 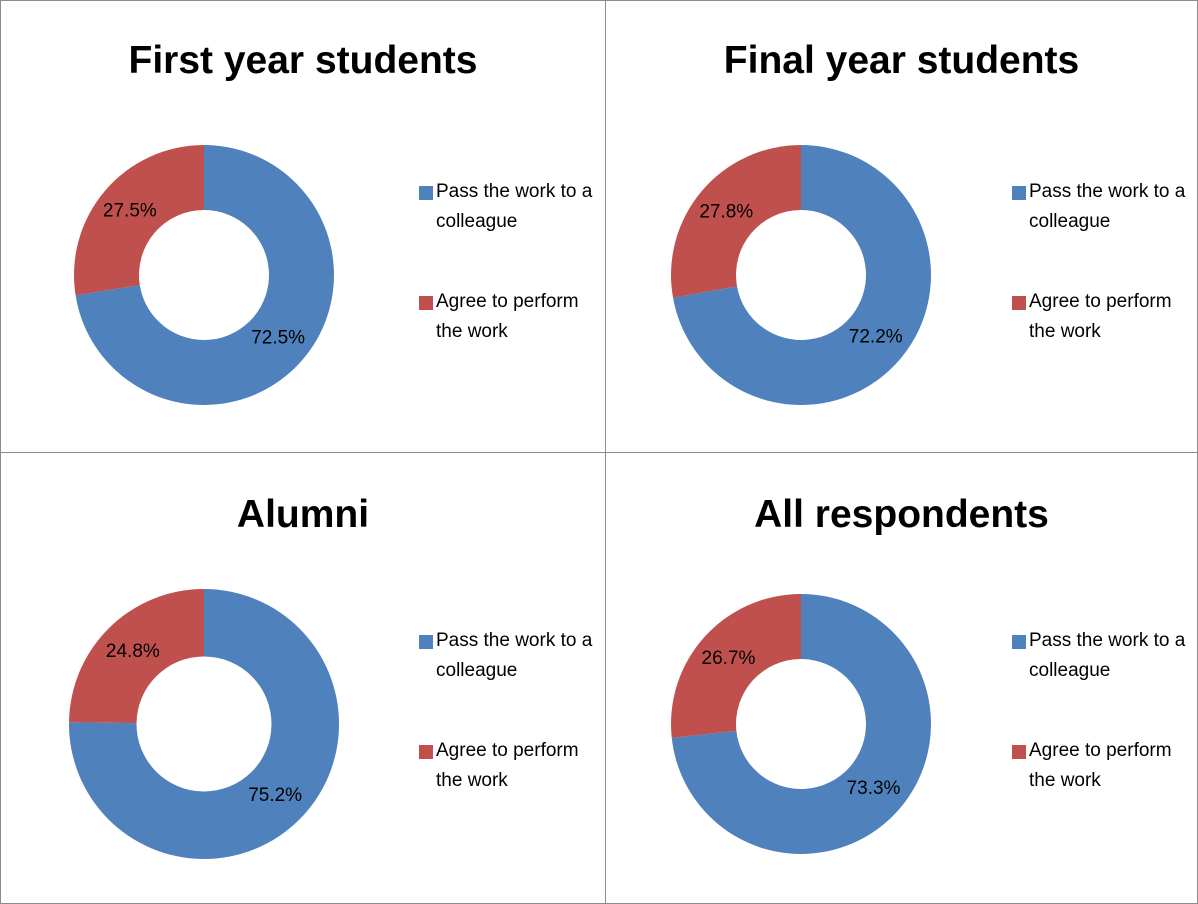 I want to click on donut-chart: 72.2% 27.8%, so click(x=801, y=275).